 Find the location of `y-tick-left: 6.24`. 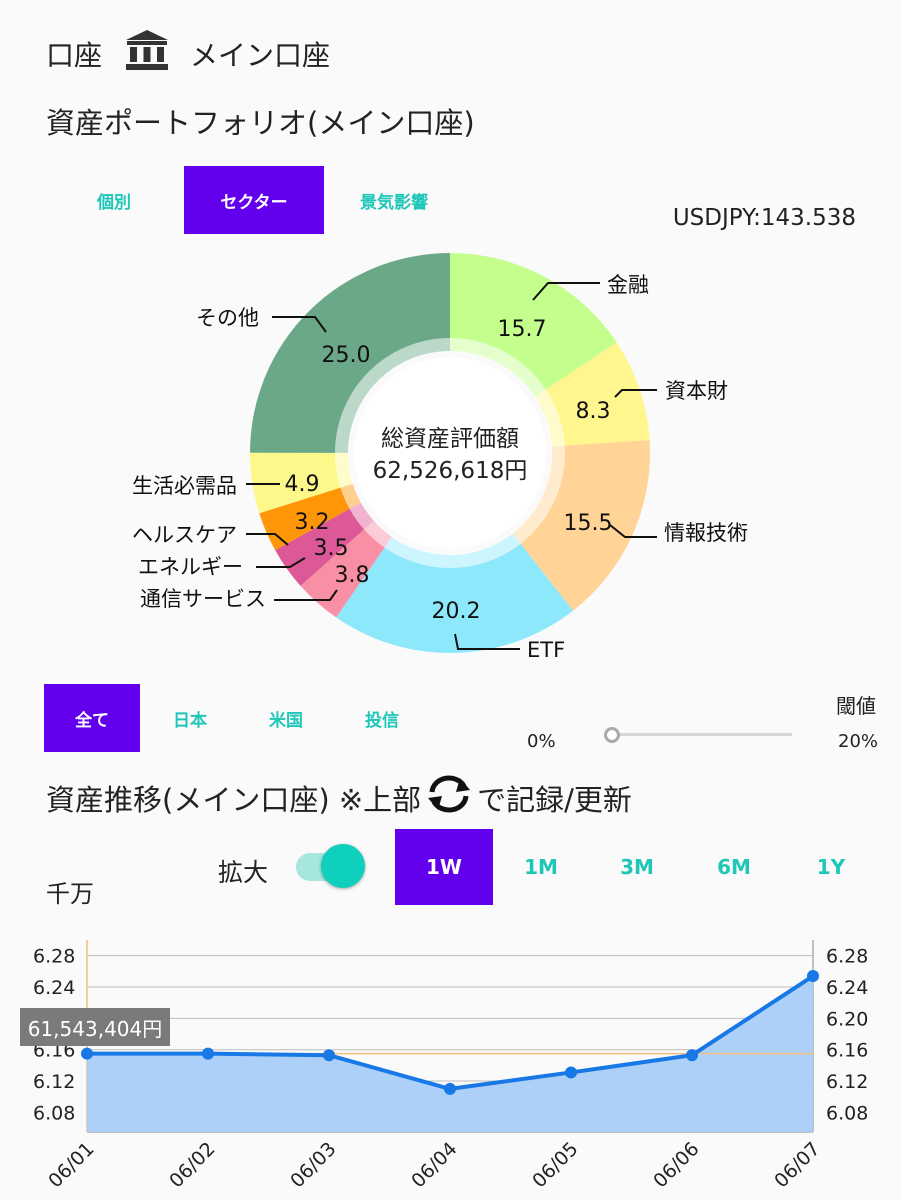

y-tick-left: 6.24 is located at coordinates (54, 988).